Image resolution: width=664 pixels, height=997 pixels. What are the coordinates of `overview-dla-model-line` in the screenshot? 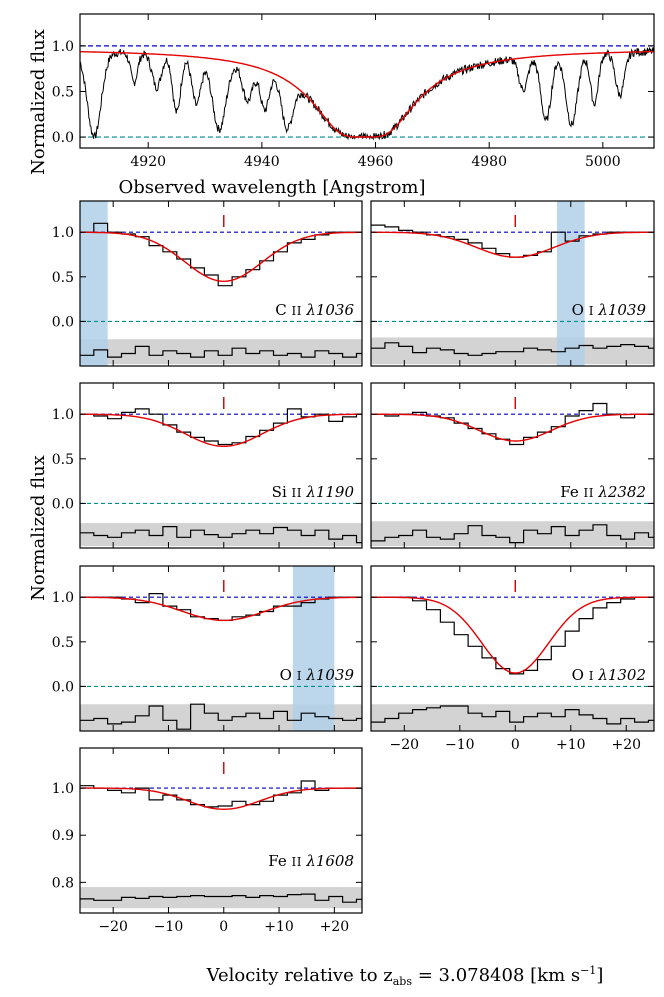 It's located at (367, 94).